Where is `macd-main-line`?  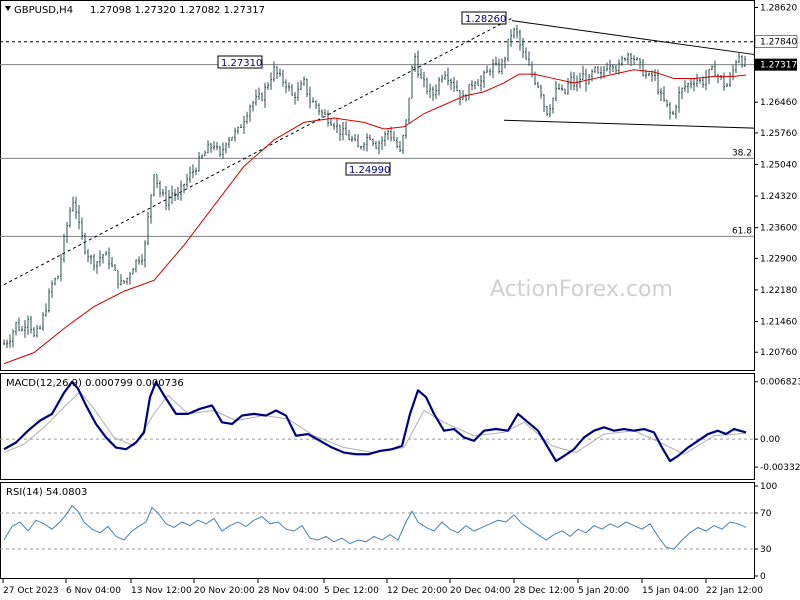
macd-main-line is located at coordinates (375, 421).